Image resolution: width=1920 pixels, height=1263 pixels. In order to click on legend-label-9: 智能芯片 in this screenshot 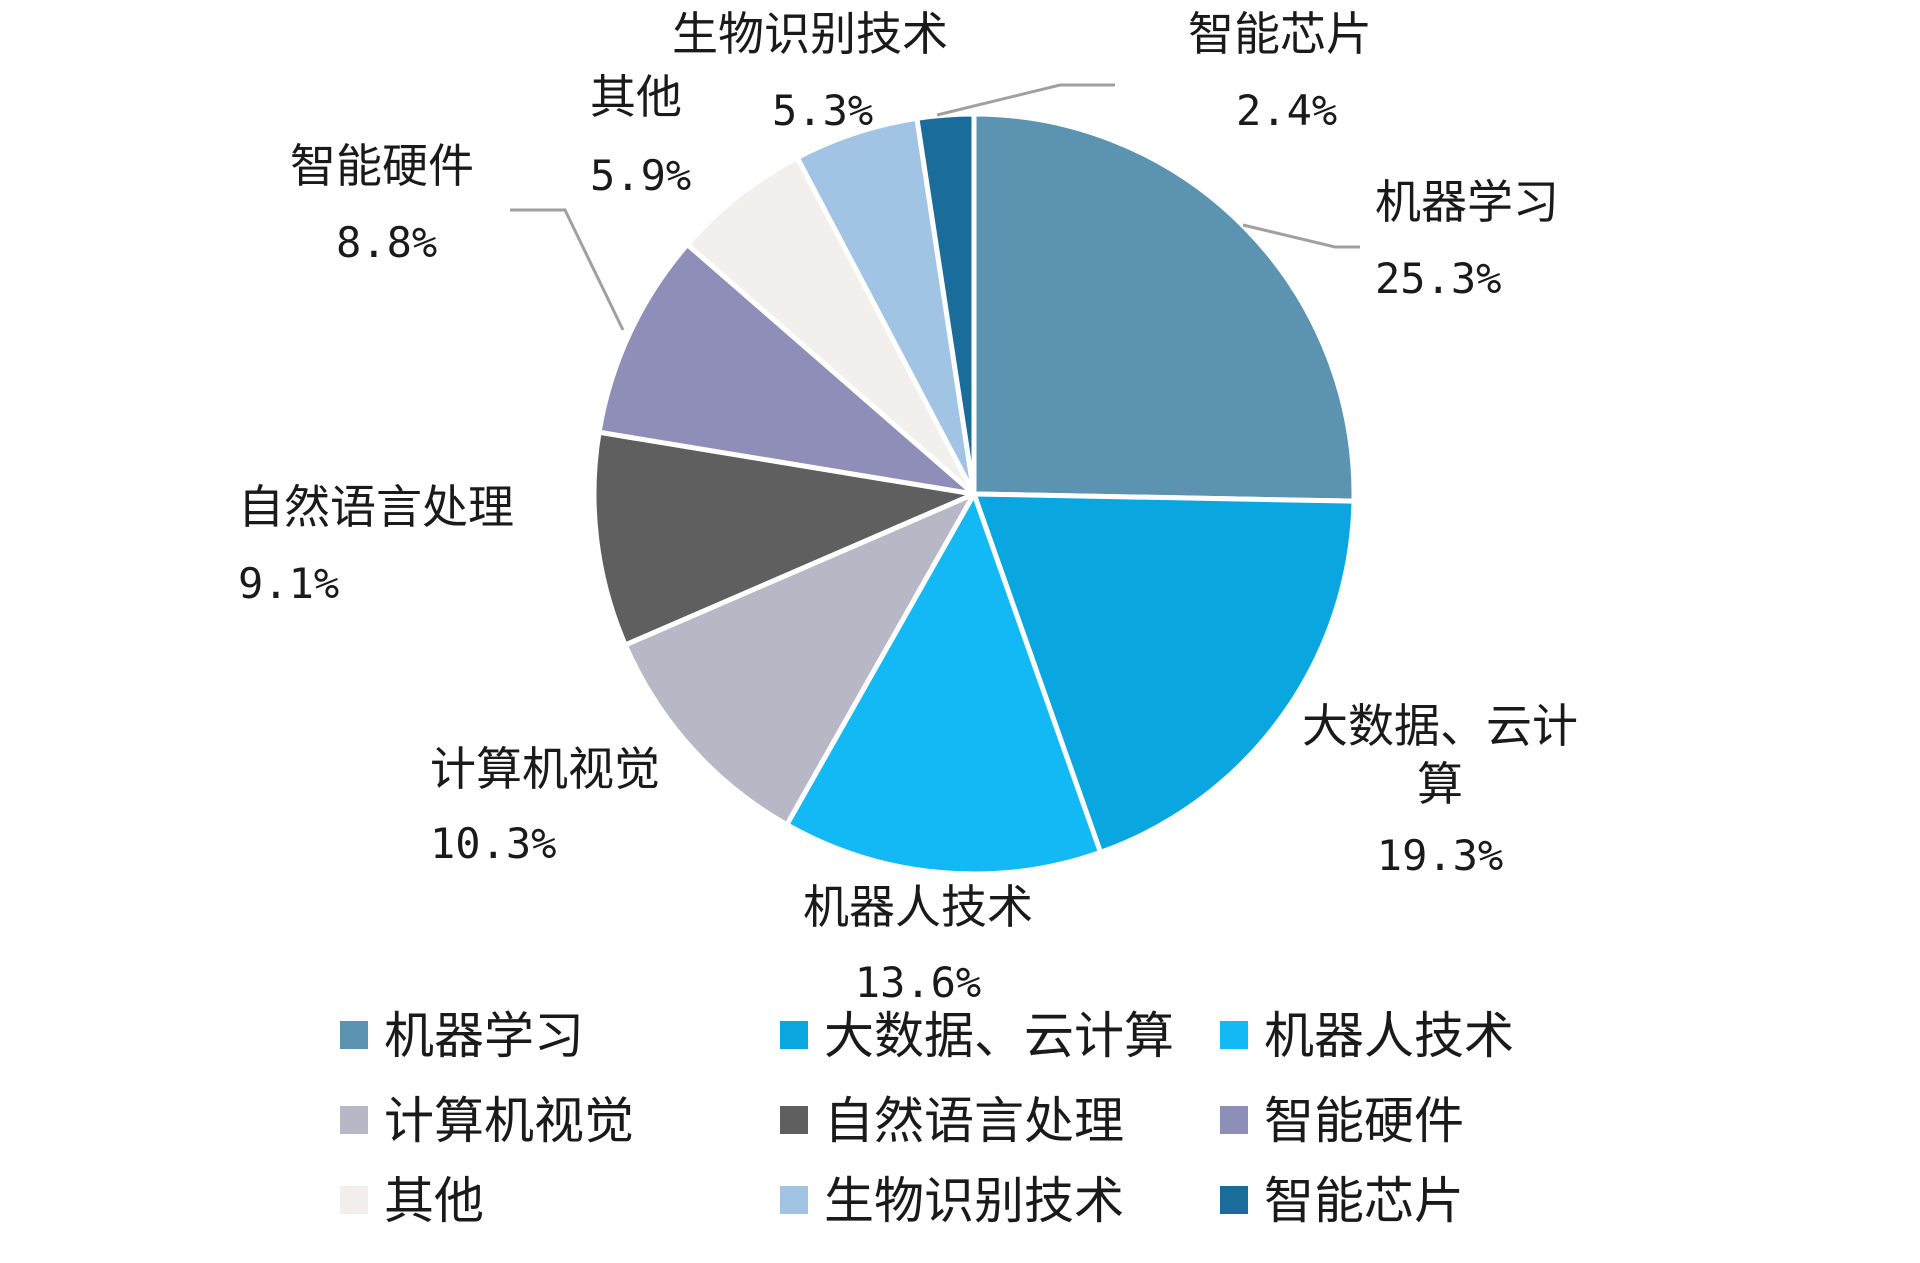, I will do `click(1364, 1201)`.